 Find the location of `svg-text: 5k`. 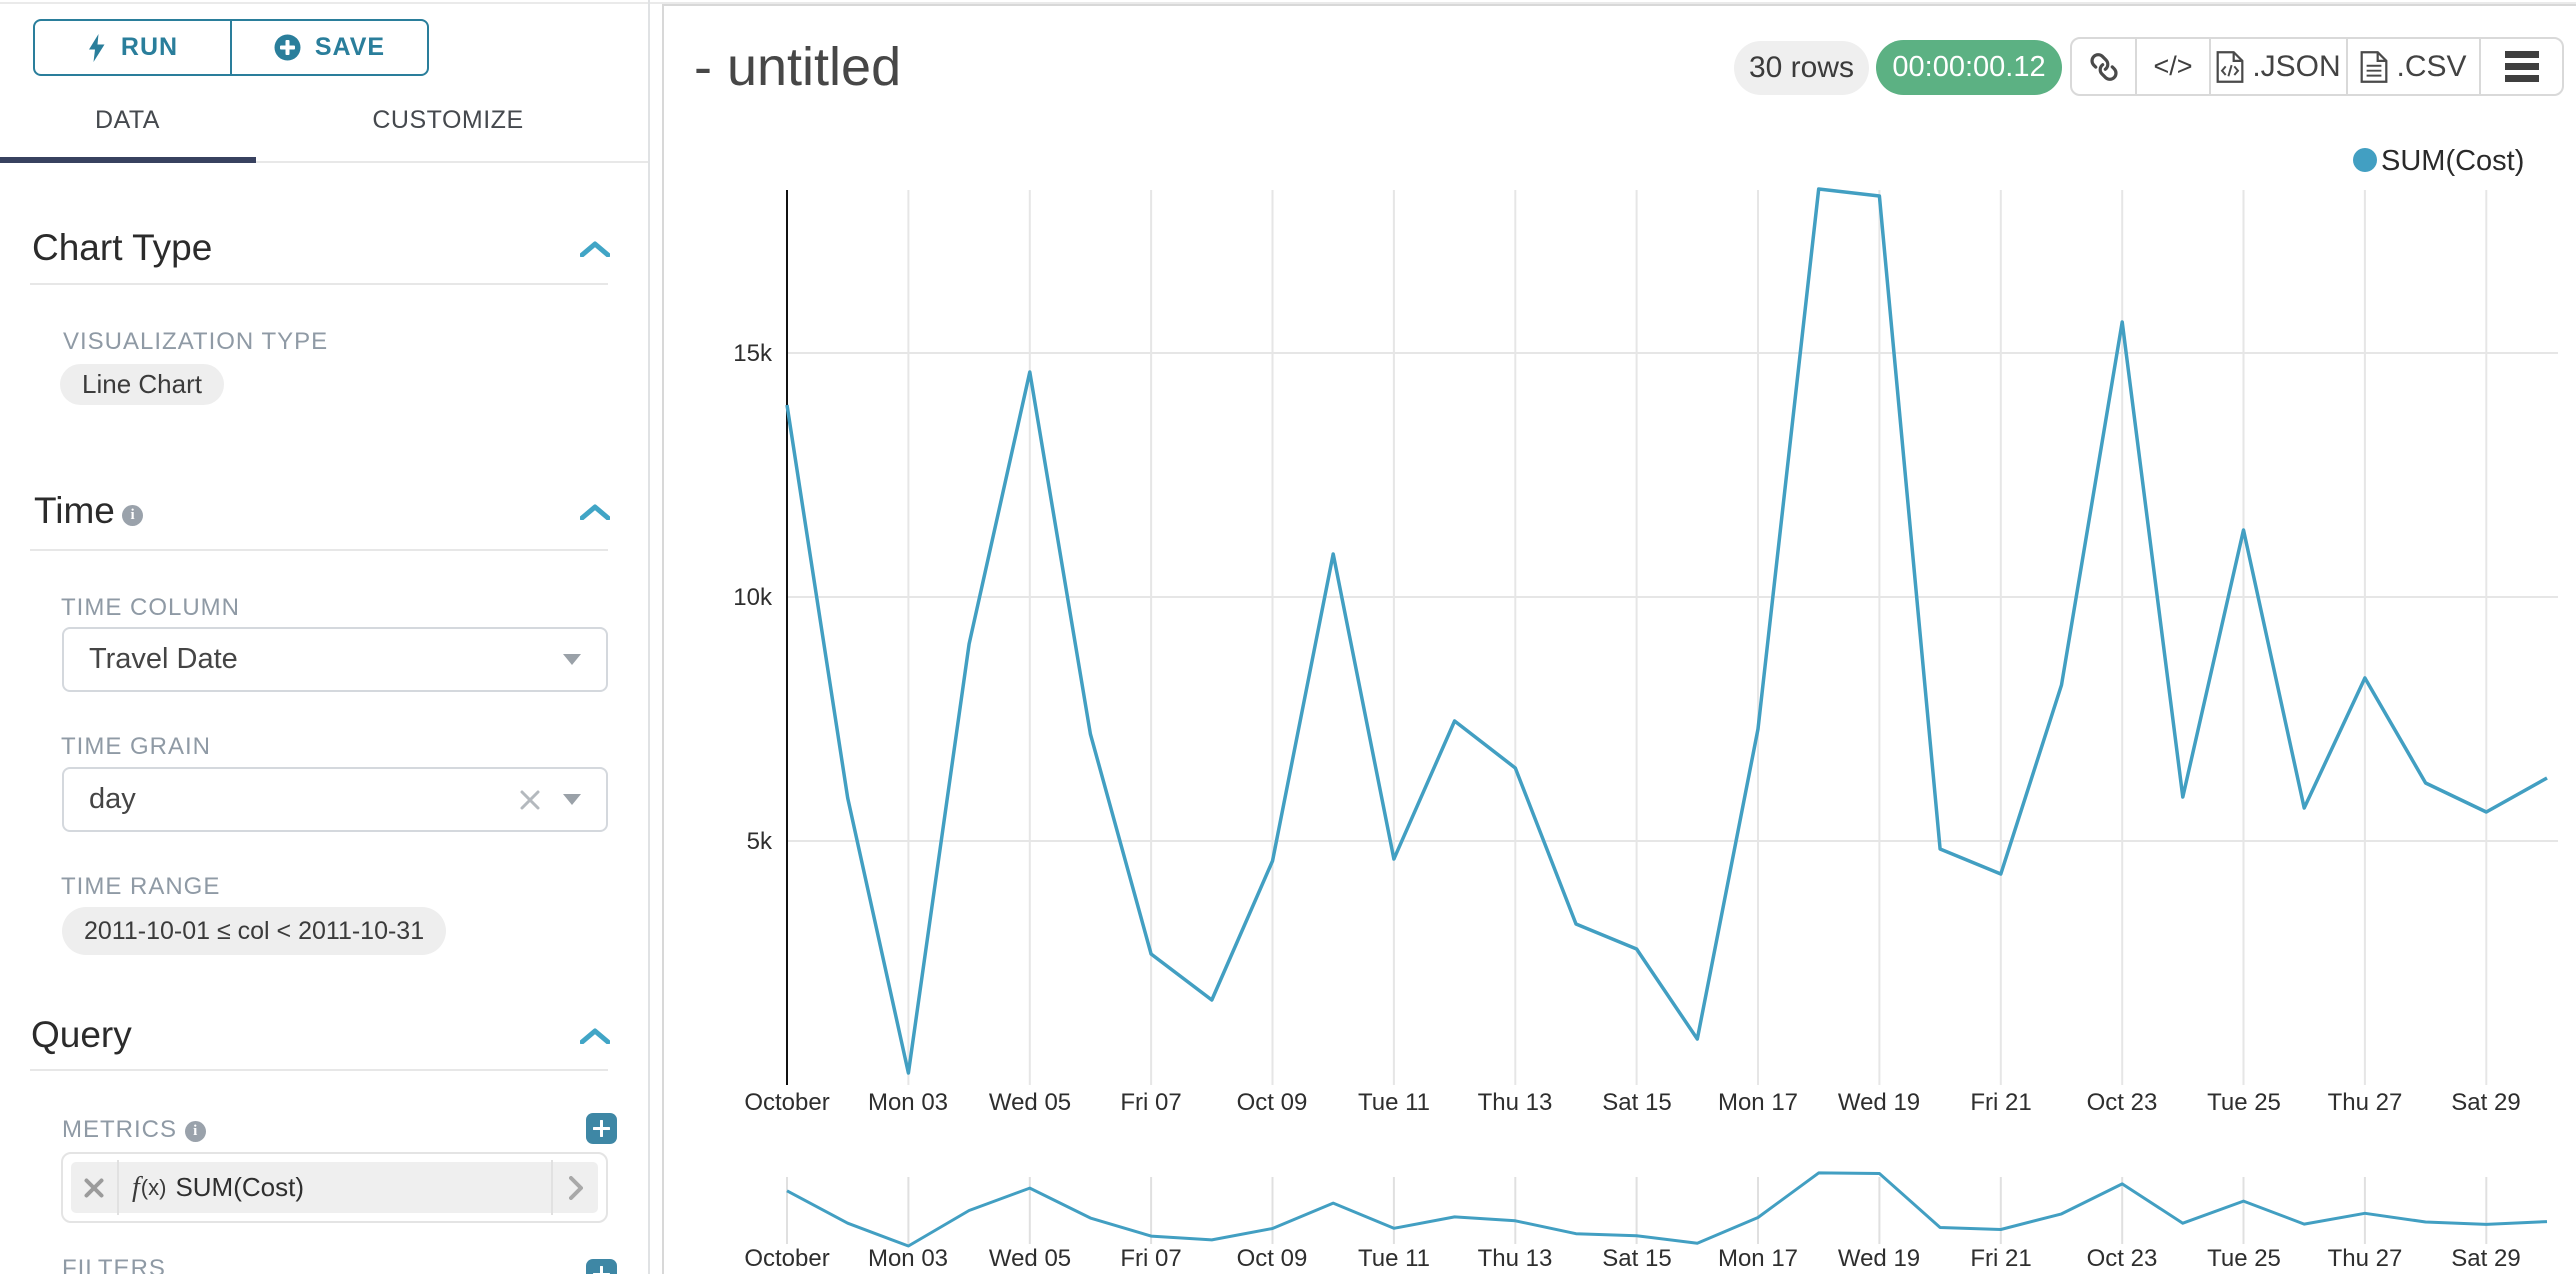

svg-text: 5k is located at coordinates (760, 841).